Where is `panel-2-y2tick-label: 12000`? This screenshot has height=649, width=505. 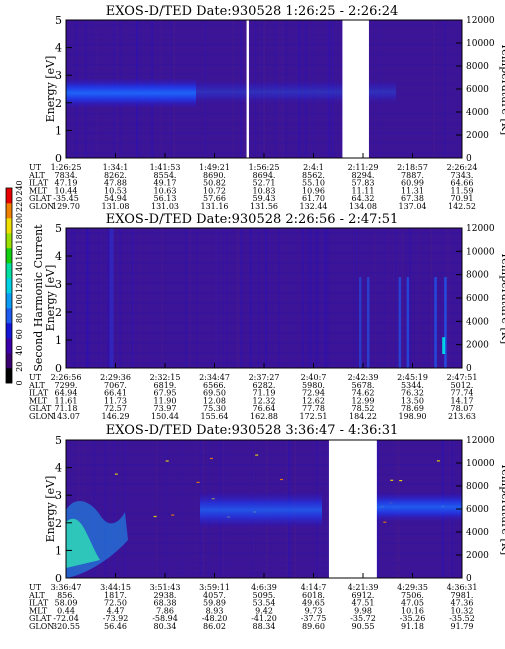 panel-2-y2tick-label: 12000 is located at coordinates (480, 229).